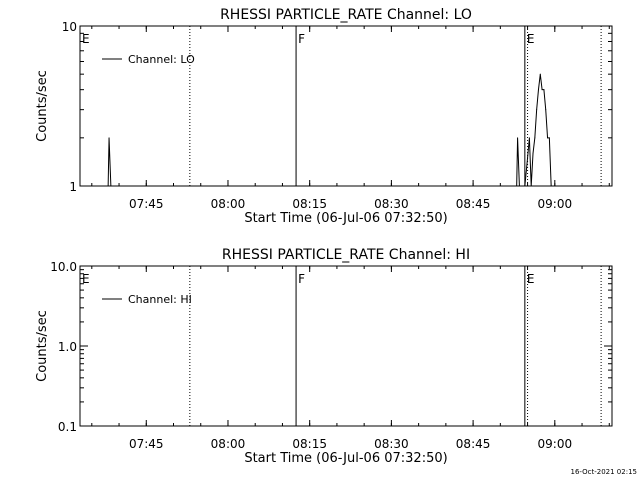 The width and height of the screenshot is (640, 480). Describe the element at coordinates (309, 444) in the screenshot. I see `chart1-x-tick-label: 08:15` at that location.